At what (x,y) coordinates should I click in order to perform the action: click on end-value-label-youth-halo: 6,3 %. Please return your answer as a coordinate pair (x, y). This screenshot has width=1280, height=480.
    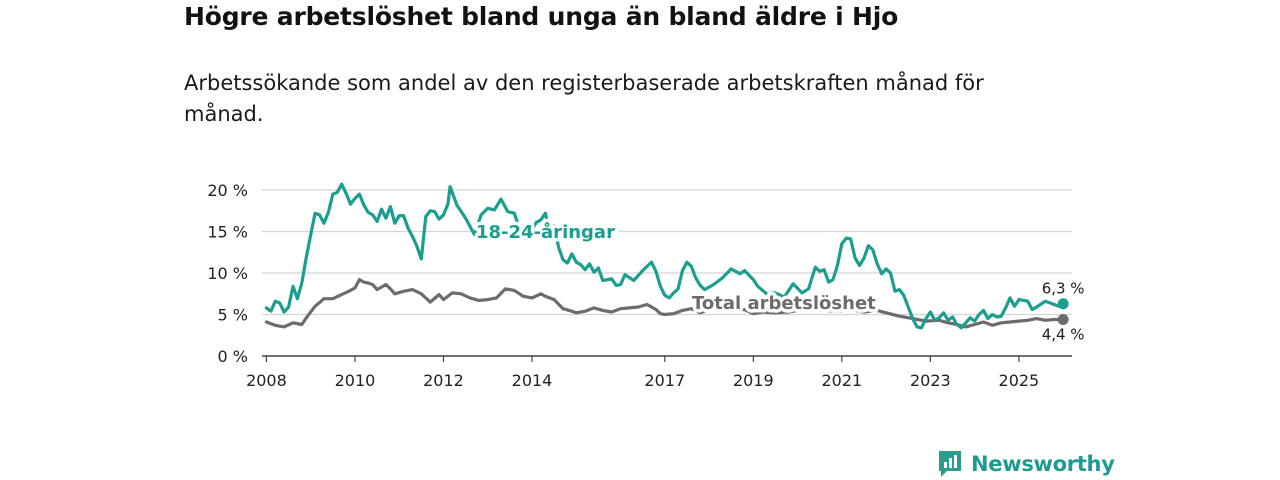
    Looking at the image, I should click on (1063, 289).